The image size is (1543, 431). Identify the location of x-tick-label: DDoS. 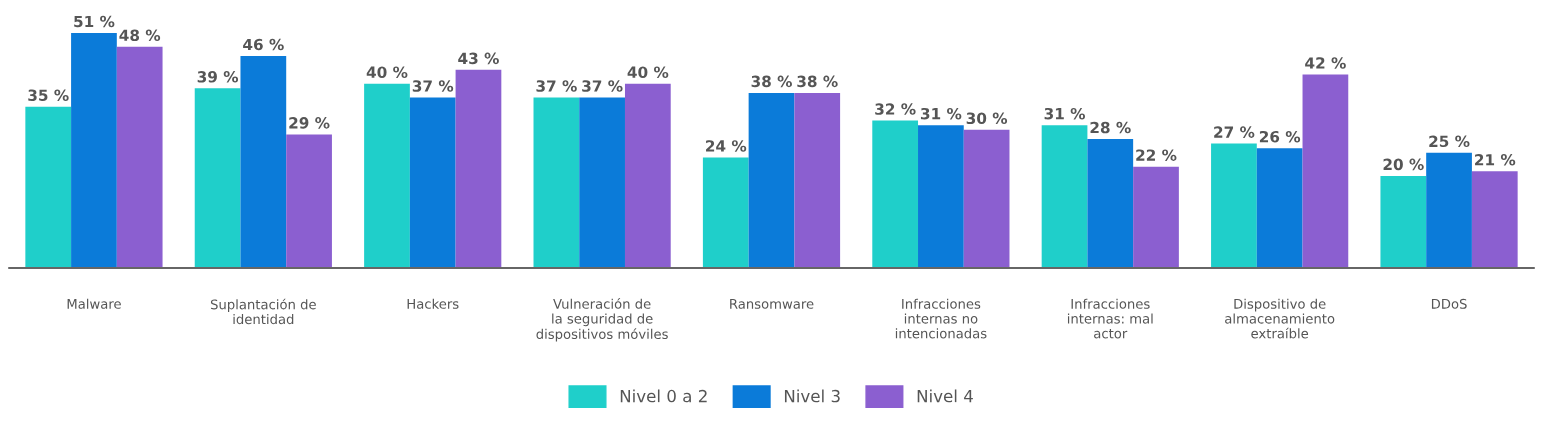
(1449, 303).